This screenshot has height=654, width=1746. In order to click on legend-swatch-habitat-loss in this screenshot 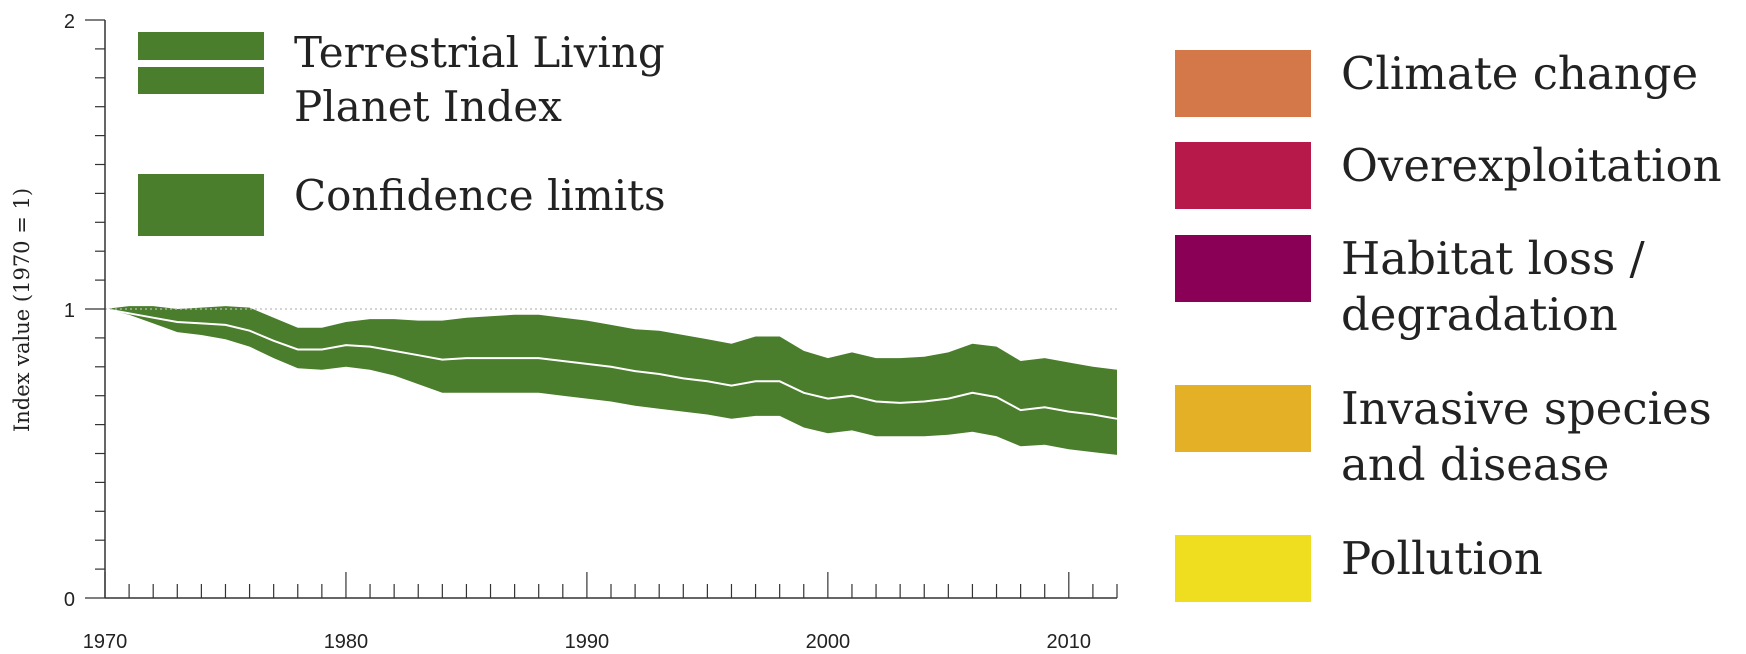, I will do `click(1243, 268)`.